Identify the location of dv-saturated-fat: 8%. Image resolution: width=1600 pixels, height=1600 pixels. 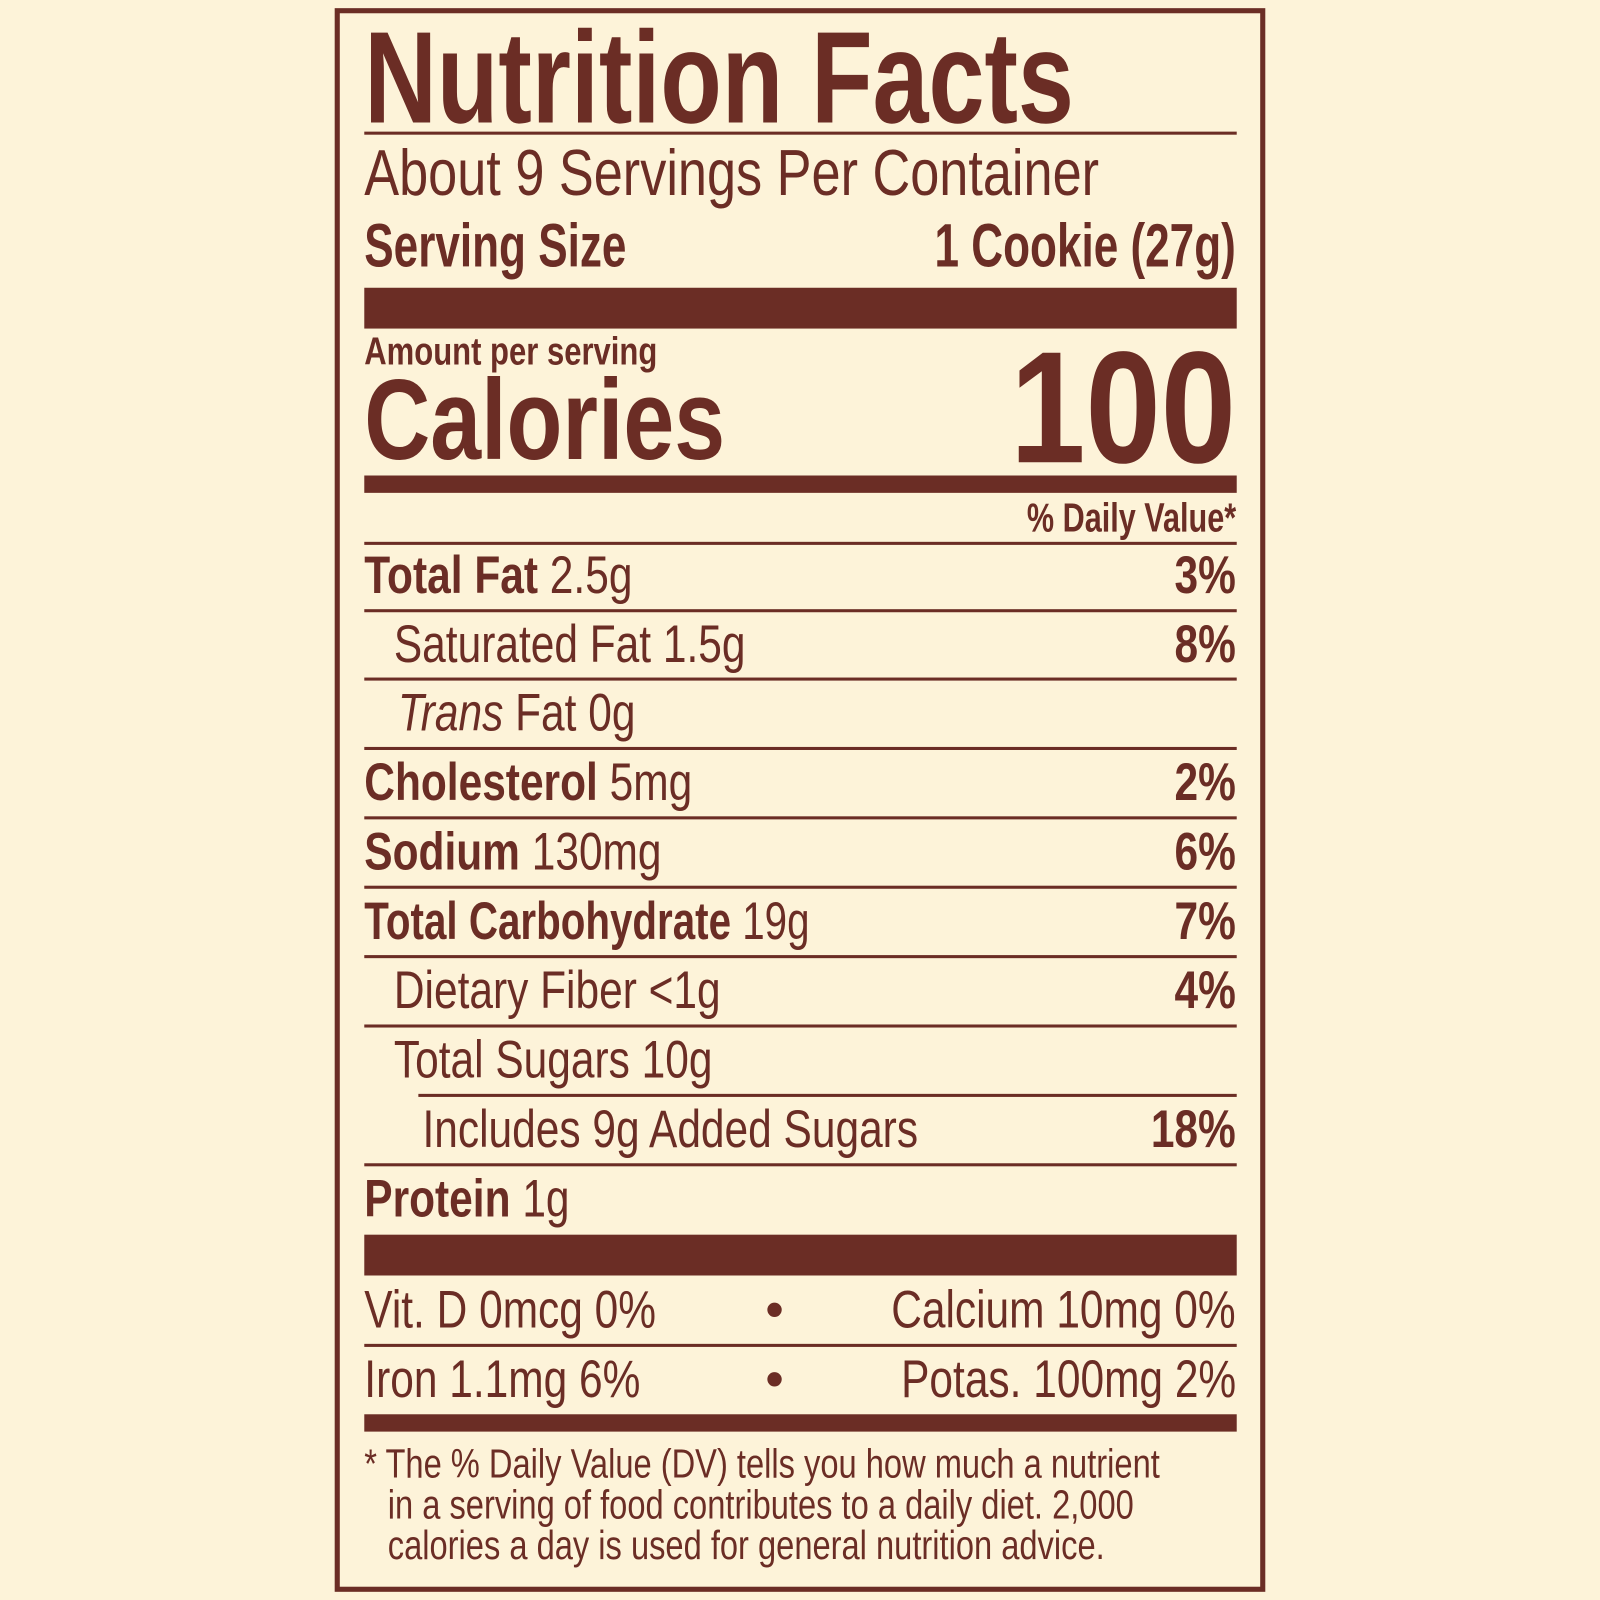
(1205, 645).